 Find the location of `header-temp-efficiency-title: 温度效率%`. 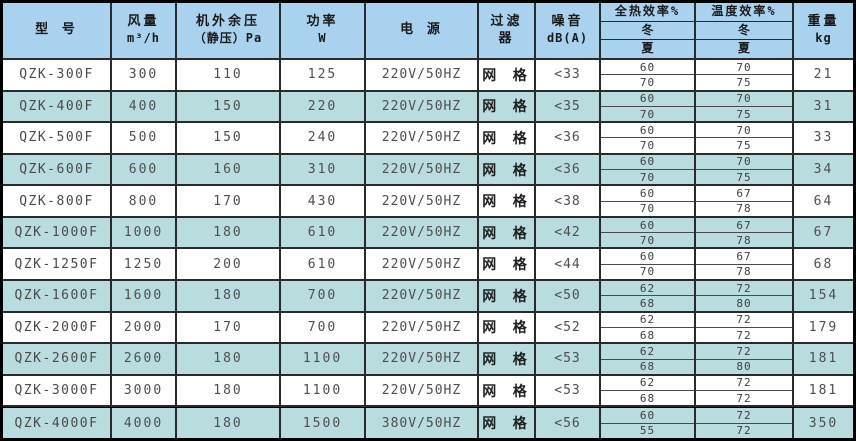

header-temp-efficiency-title: 温度效率% is located at coordinates (744, 12).